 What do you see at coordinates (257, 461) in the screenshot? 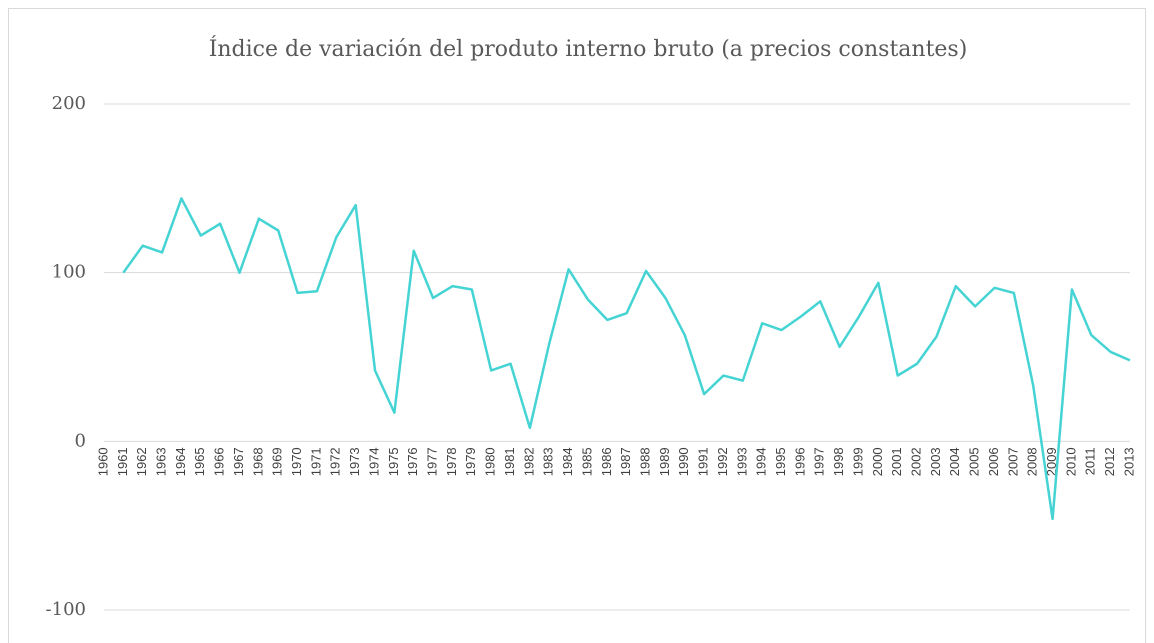
I see `x-tick-label: 1968` at bounding box center [257, 461].